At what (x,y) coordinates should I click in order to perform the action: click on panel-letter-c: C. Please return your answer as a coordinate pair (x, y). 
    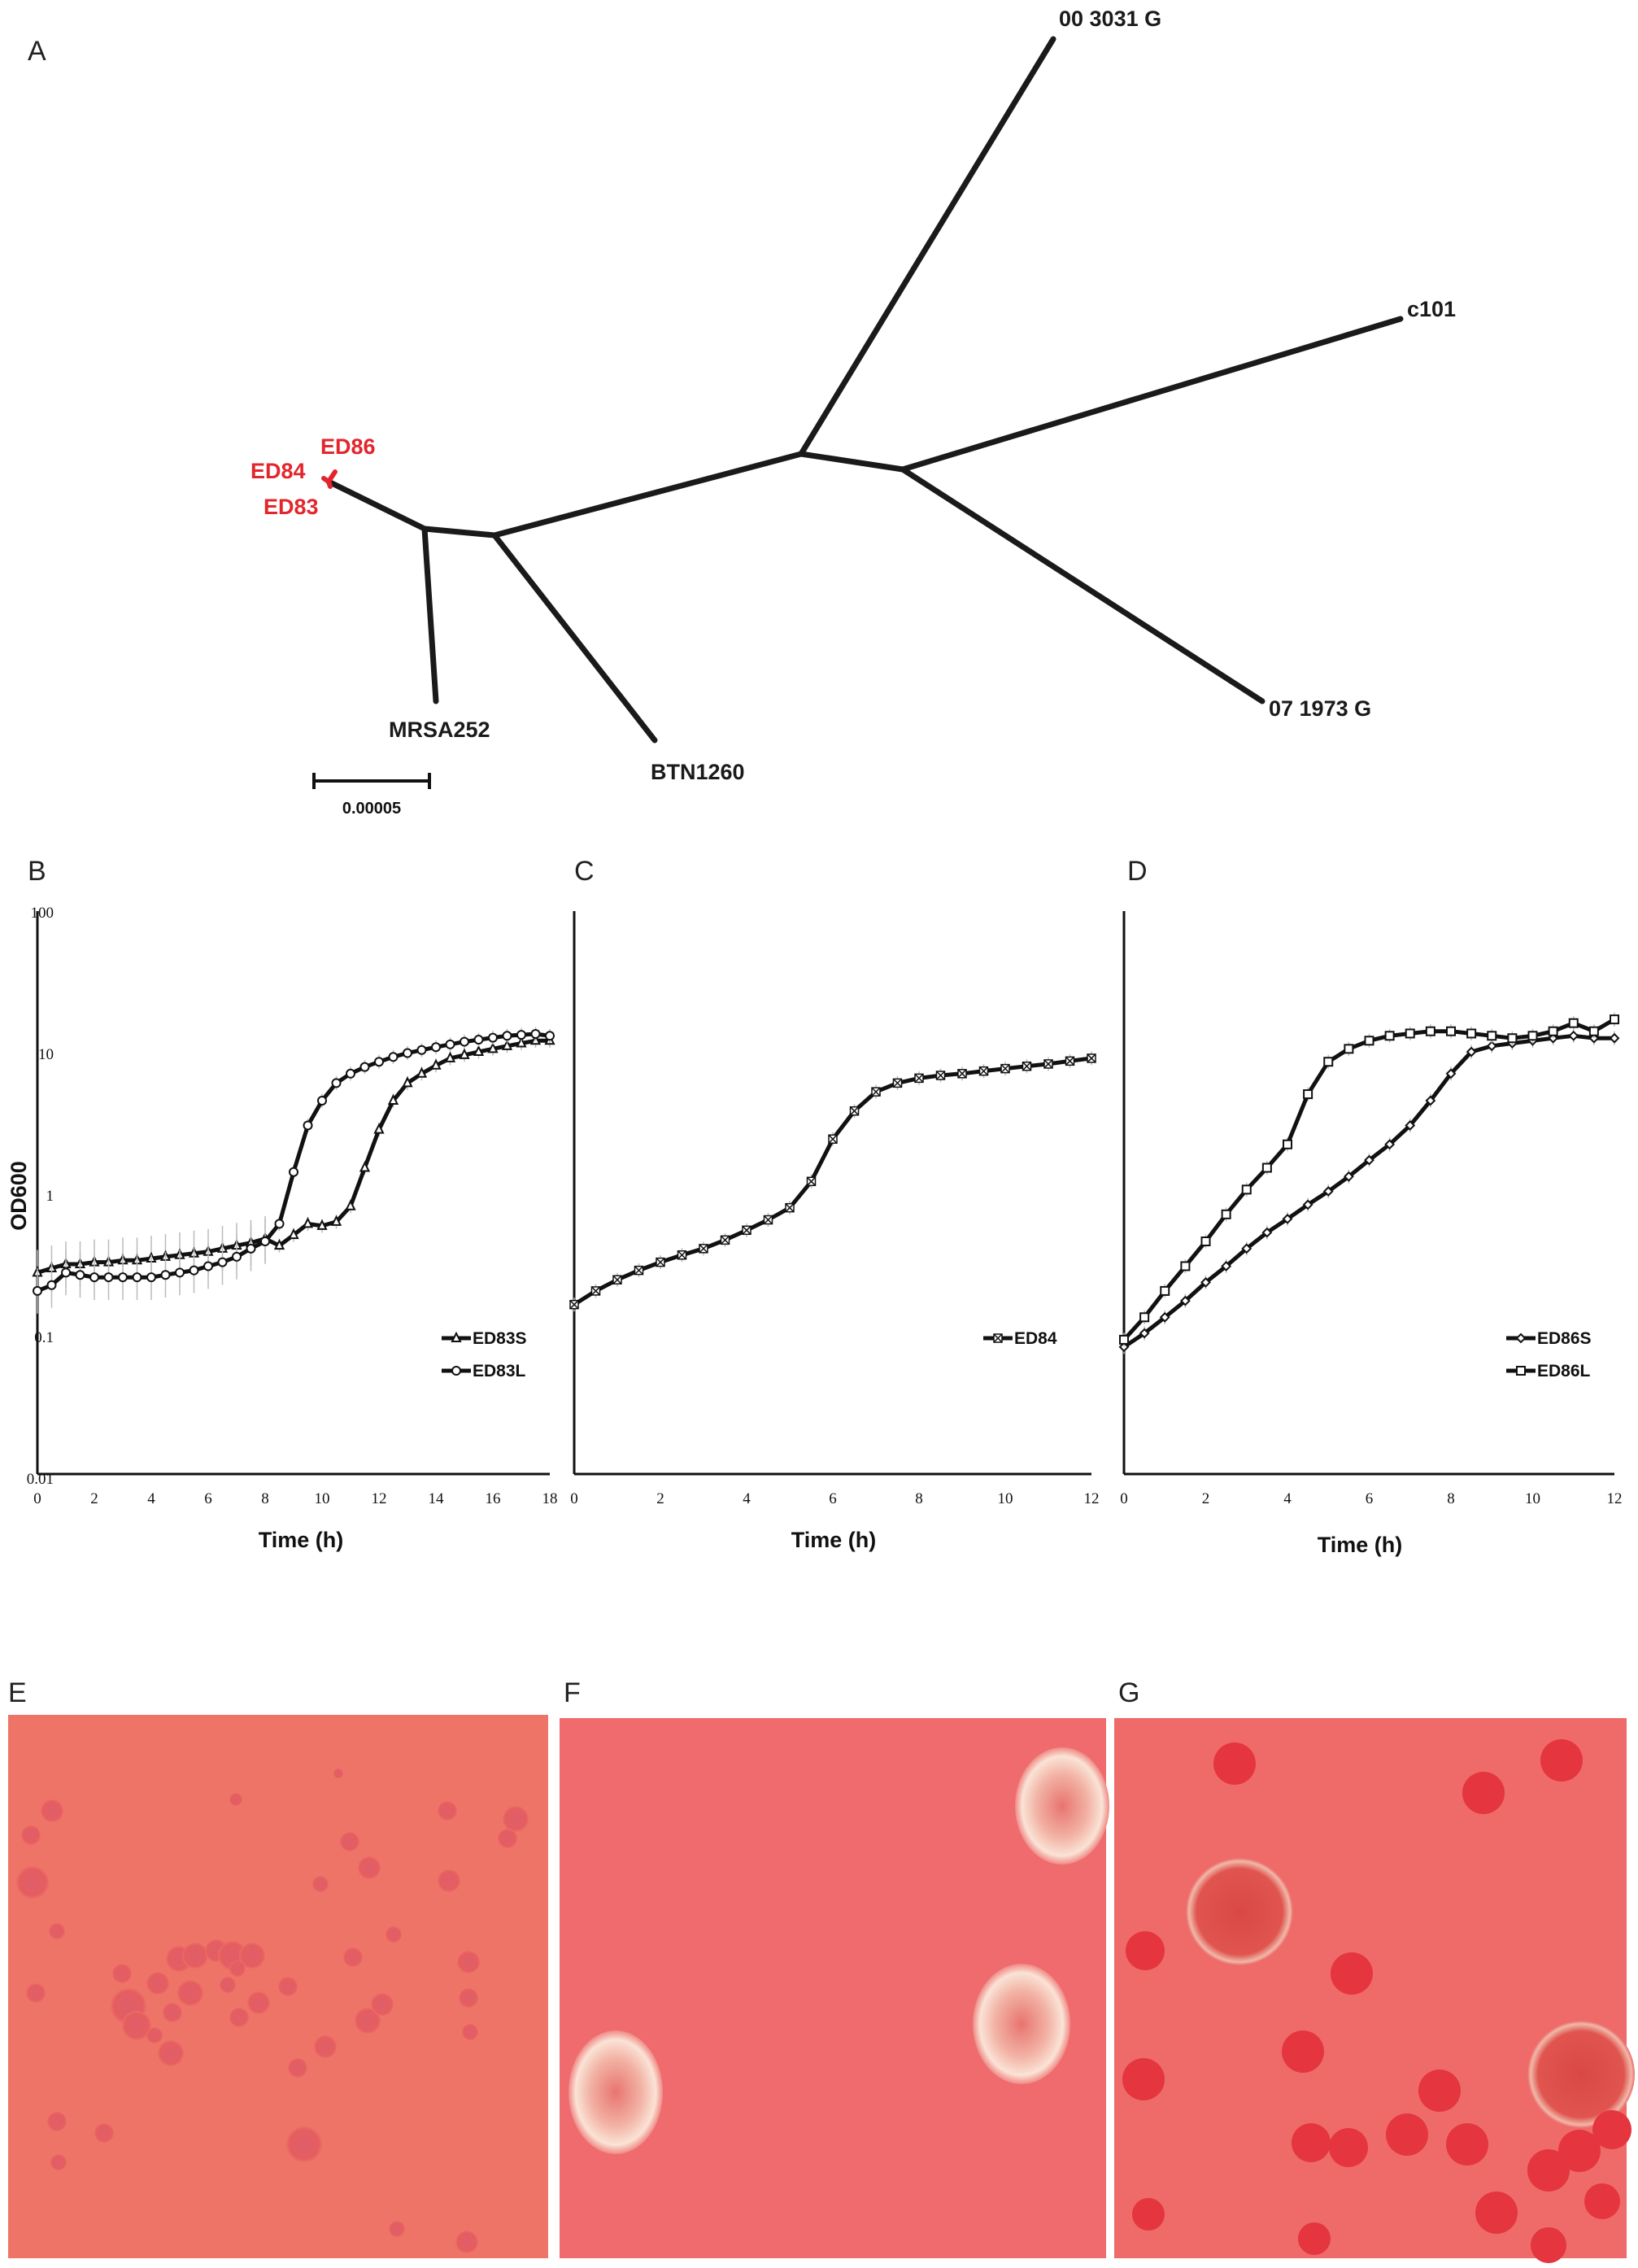
    Looking at the image, I should click on (584, 872).